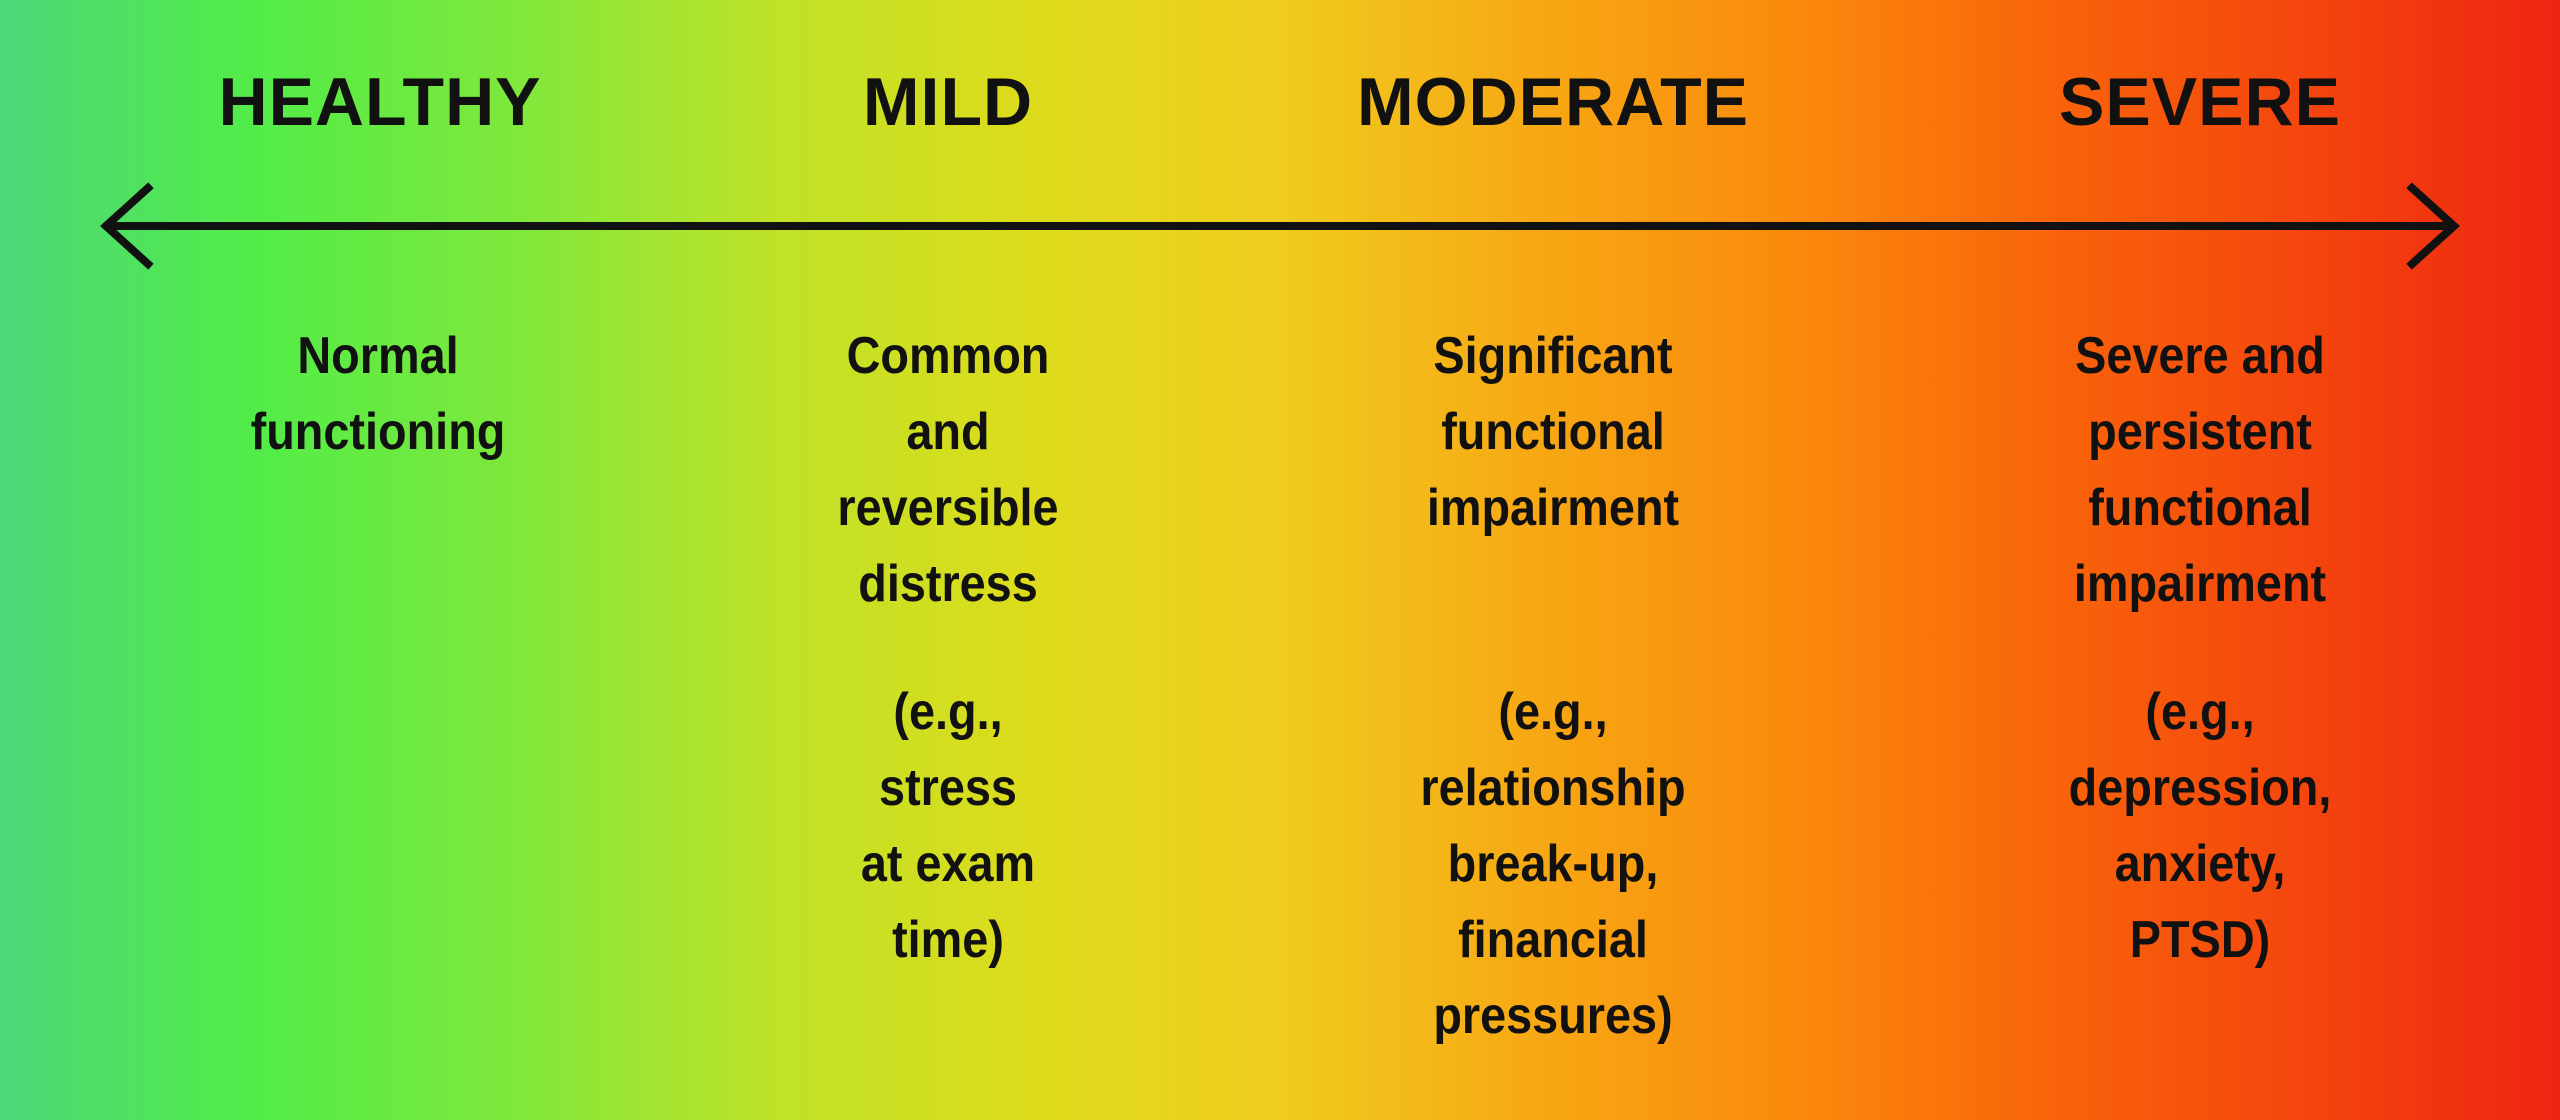 The width and height of the screenshot is (2560, 1120). What do you see at coordinates (2200, 788) in the screenshot?
I see `example-line: depression,` at bounding box center [2200, 788].